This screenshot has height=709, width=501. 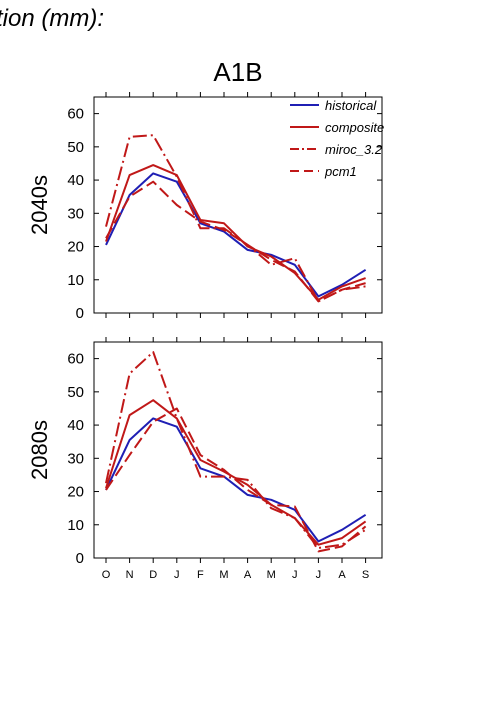 What do you see at coordinates (39, 450) in the screenshot?
I see `row-label: 2080s` at bounding box center [39, 450].